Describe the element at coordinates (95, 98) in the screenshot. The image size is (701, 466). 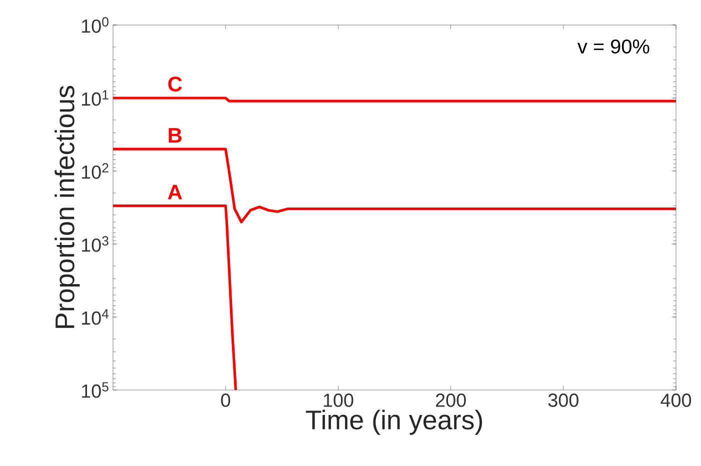
I see `y-tick-label: 10$^{1}$` at that location.